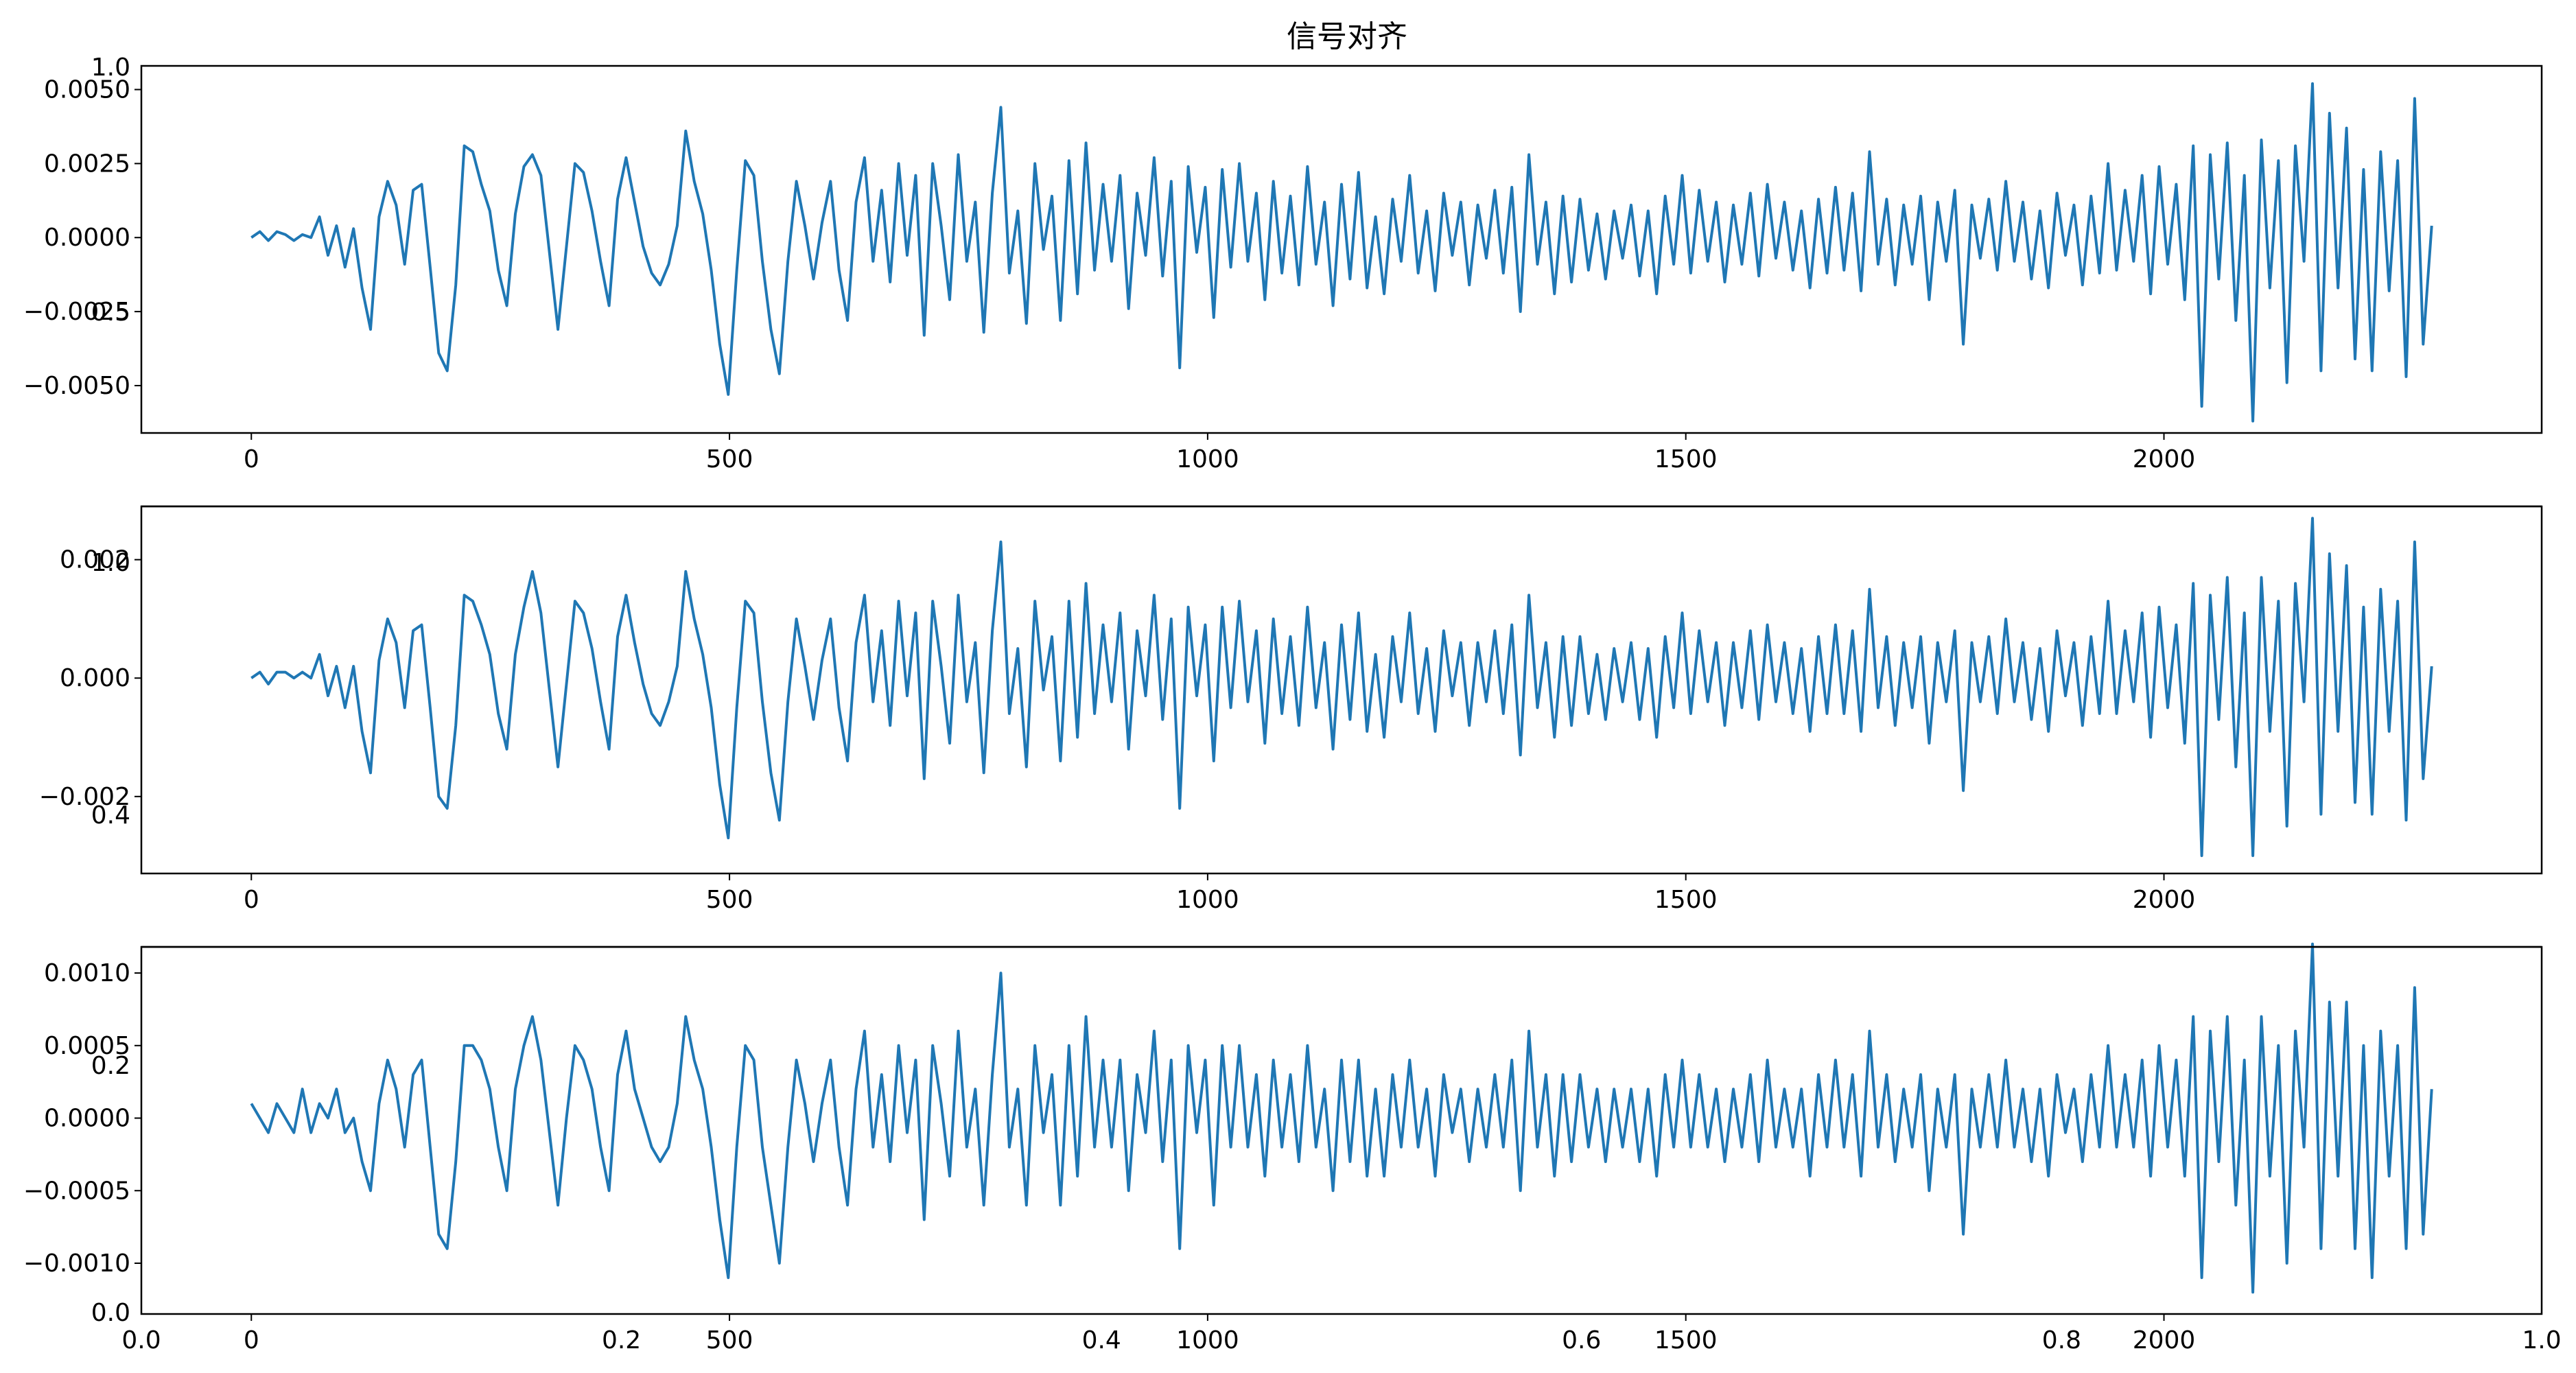 The image size is (2576, 1373). I want to click on y-tick-label: 0.0025, so click(87, 164).